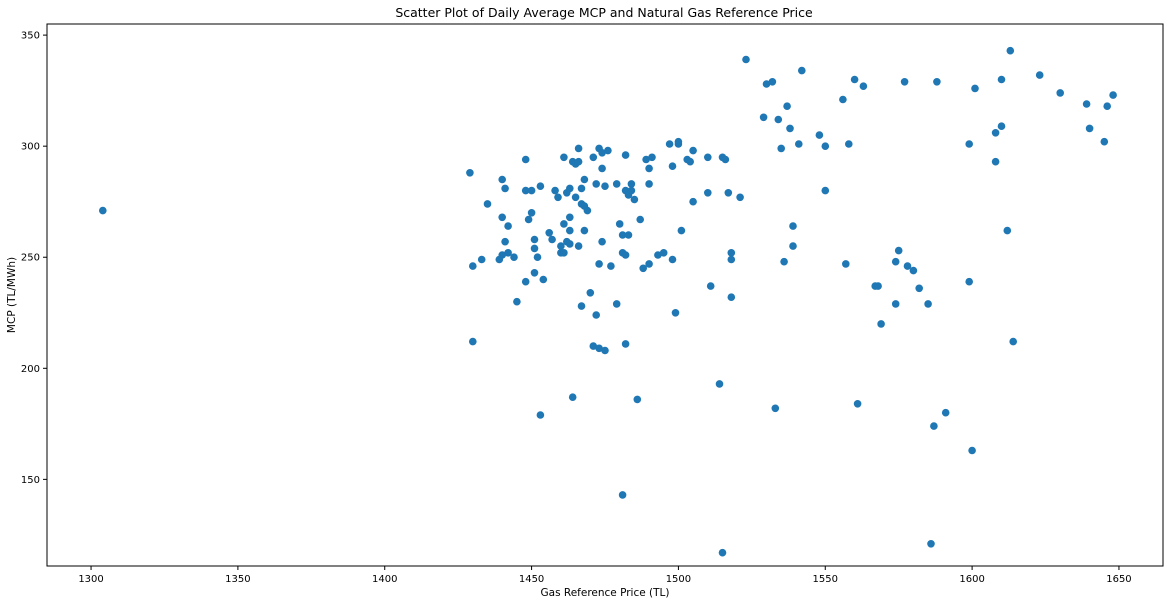 The height and width of the screenshot is (604, 1173). Describe the element at coordinates (30, 258) in the screenshot. I see `y-tick-label: 250` at that location.